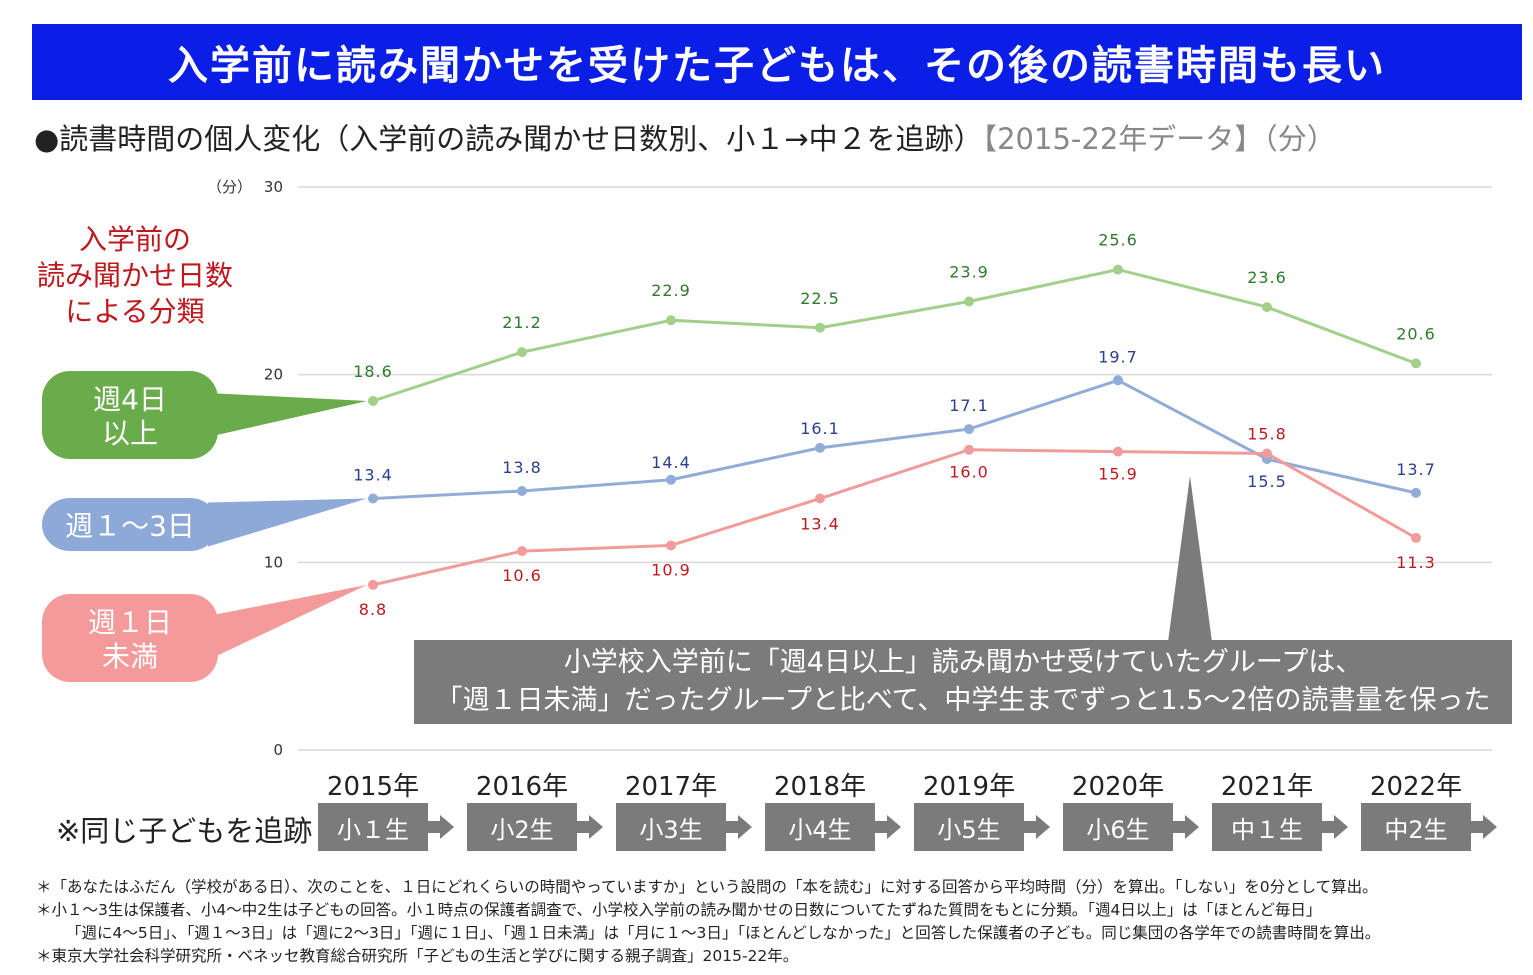  Describe the element at coordinates (671, 787) in the screenshot. I see `x-tick-label: 2017年` at that location.